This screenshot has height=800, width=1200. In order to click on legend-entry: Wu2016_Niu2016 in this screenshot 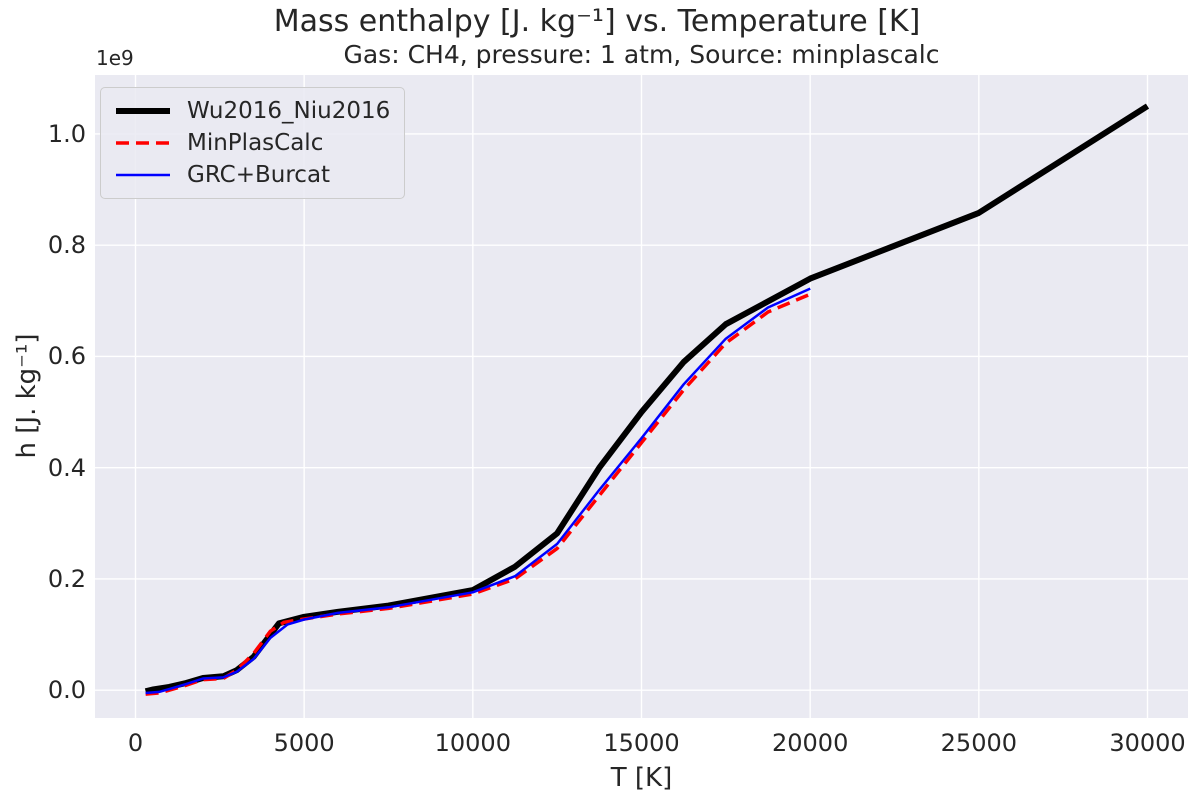, I will do `click(252, 111)`.